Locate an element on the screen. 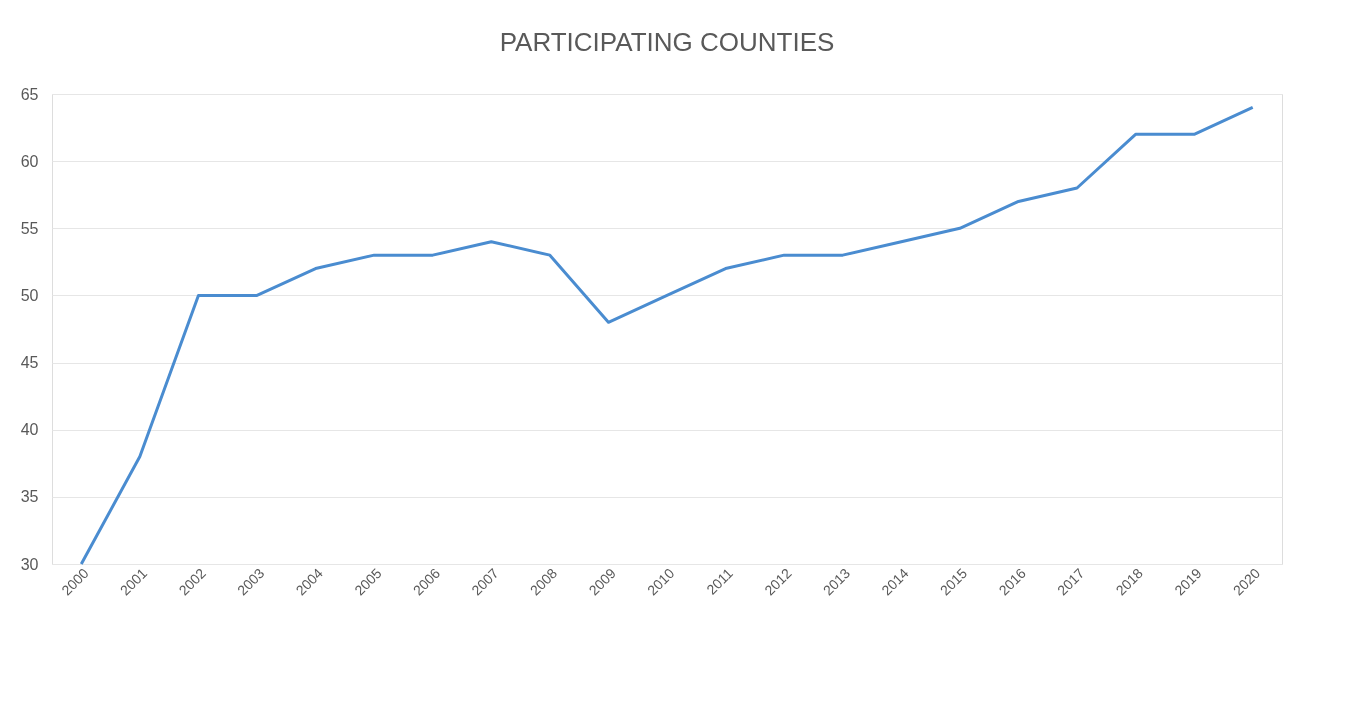 This screenshot has width=1371, height=706. chart-title: PARTICIPATING COUNTIES is located at coordinates (667, 42).